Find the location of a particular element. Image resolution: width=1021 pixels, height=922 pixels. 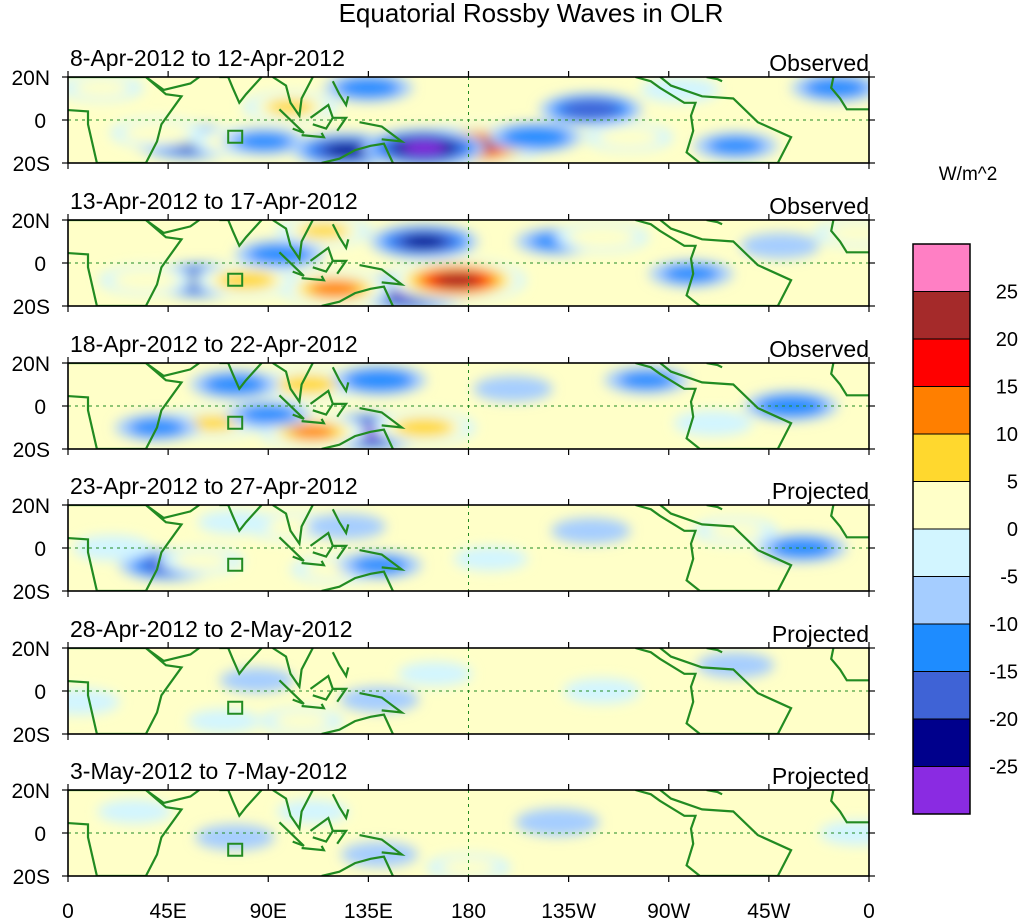

anomaly-field is located at coordinates (468, 406).